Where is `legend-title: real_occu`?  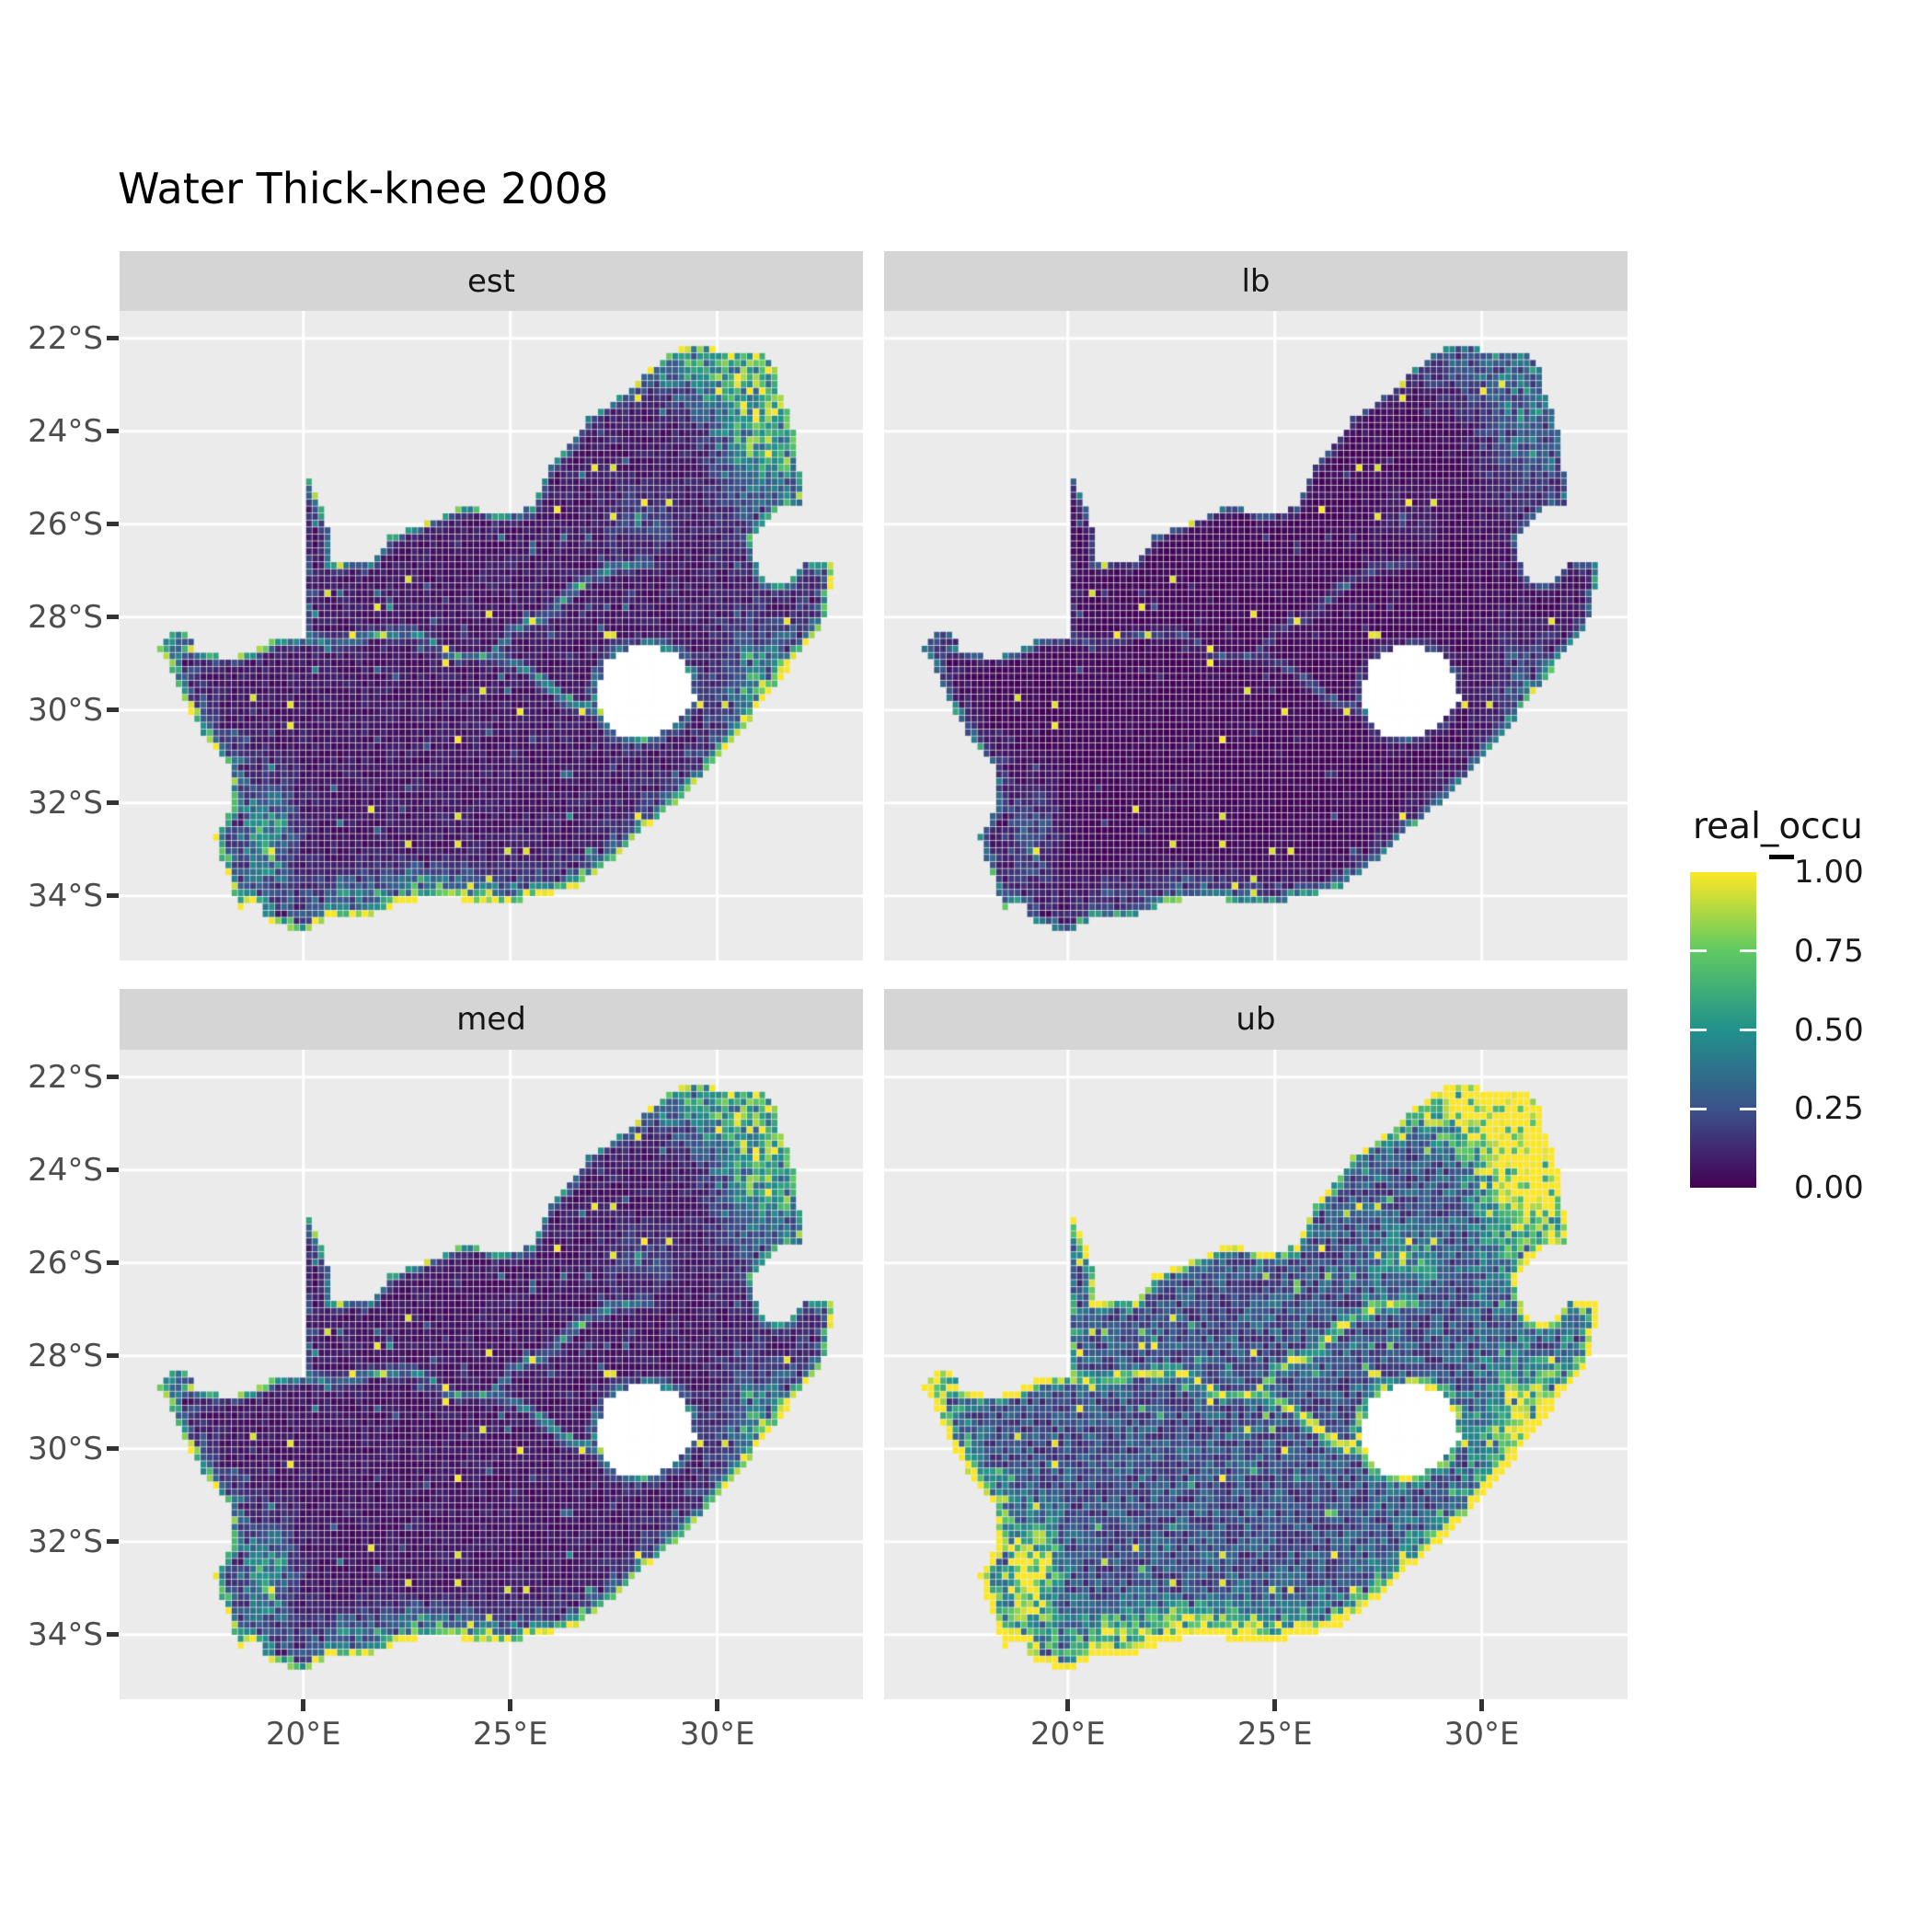 legend-title: real_occu is located at coordinates (1778, 826).